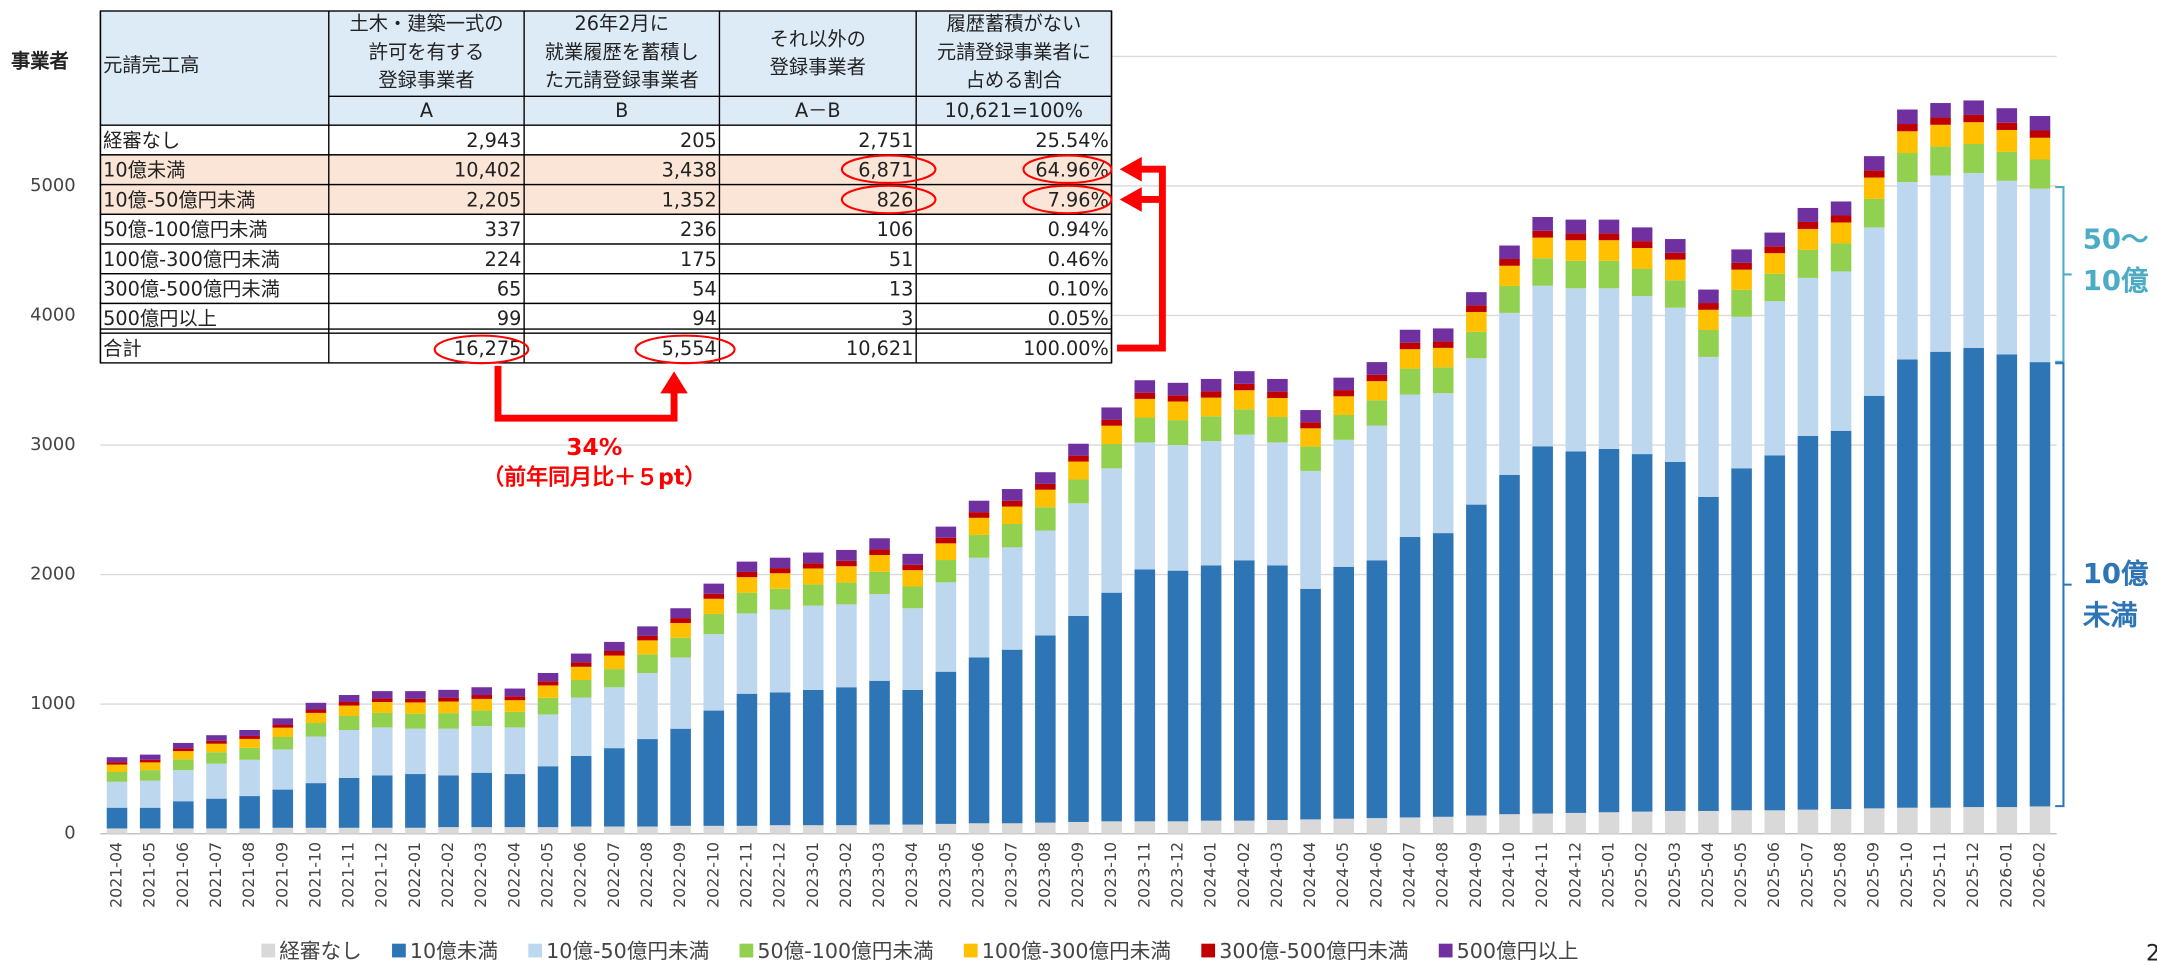 The height and width of the screenshot is (965, 2157). What do you see at coordinates (1011, 875) in the screenshot?
I see `x-tick-label: 2023-07` at bounding box center [1011, 875].